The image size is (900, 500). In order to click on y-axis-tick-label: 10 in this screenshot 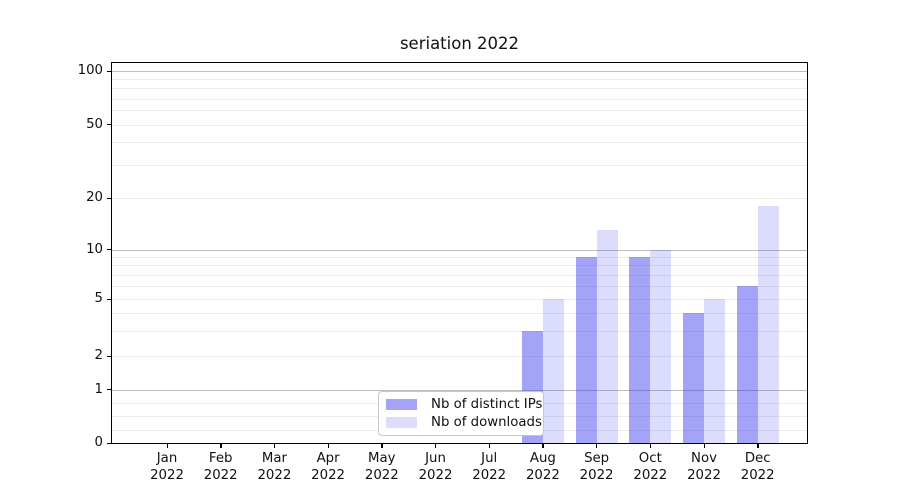, I will do `click(94, 249)`.